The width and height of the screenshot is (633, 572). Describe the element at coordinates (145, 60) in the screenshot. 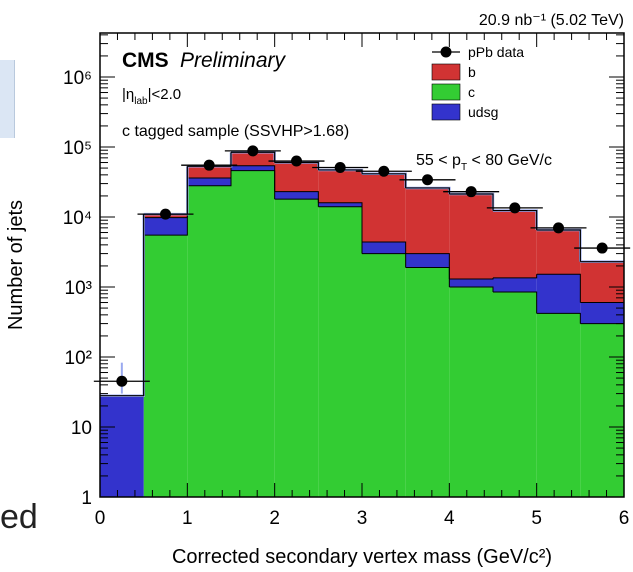

I see `experiment-label: CMS` at that location.